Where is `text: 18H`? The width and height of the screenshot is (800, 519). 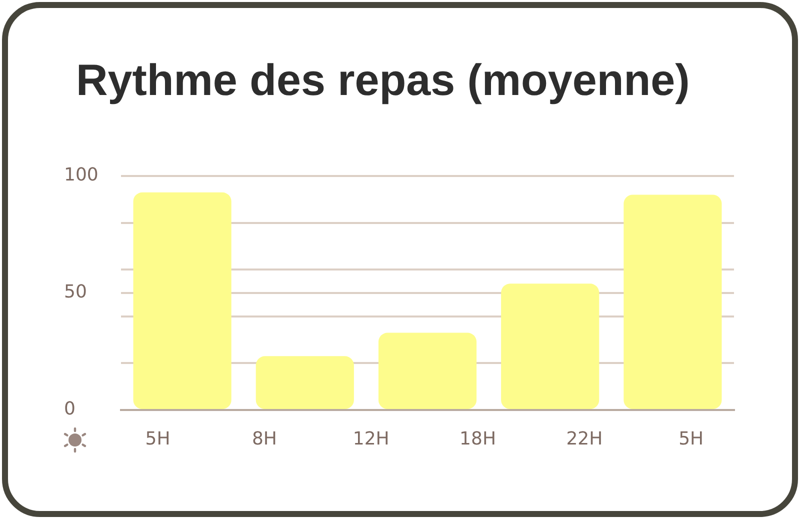 text: 18H is located at coordinates (478, 439).